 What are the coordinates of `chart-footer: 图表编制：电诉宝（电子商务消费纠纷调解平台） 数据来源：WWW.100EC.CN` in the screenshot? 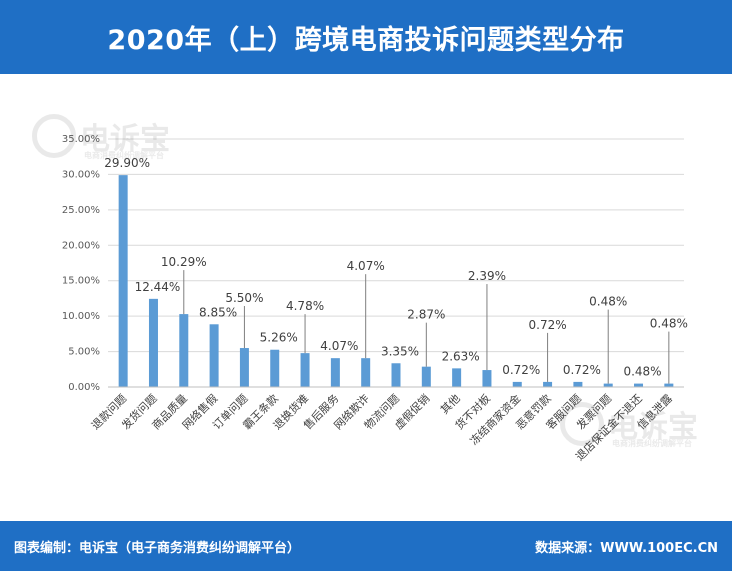 It's located at (366, 546).